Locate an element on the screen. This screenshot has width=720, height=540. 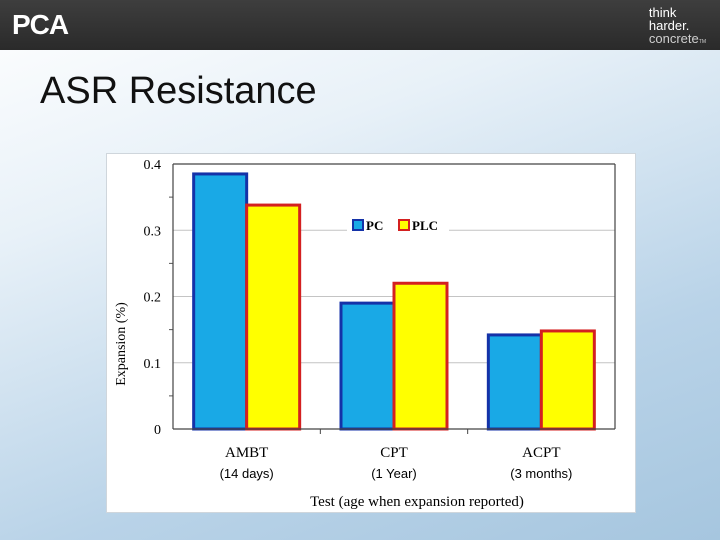
x-category-labels: AMBT (14 days) CPT (1 Year) ACPT (3 months) is located at coordinates (396, 463).